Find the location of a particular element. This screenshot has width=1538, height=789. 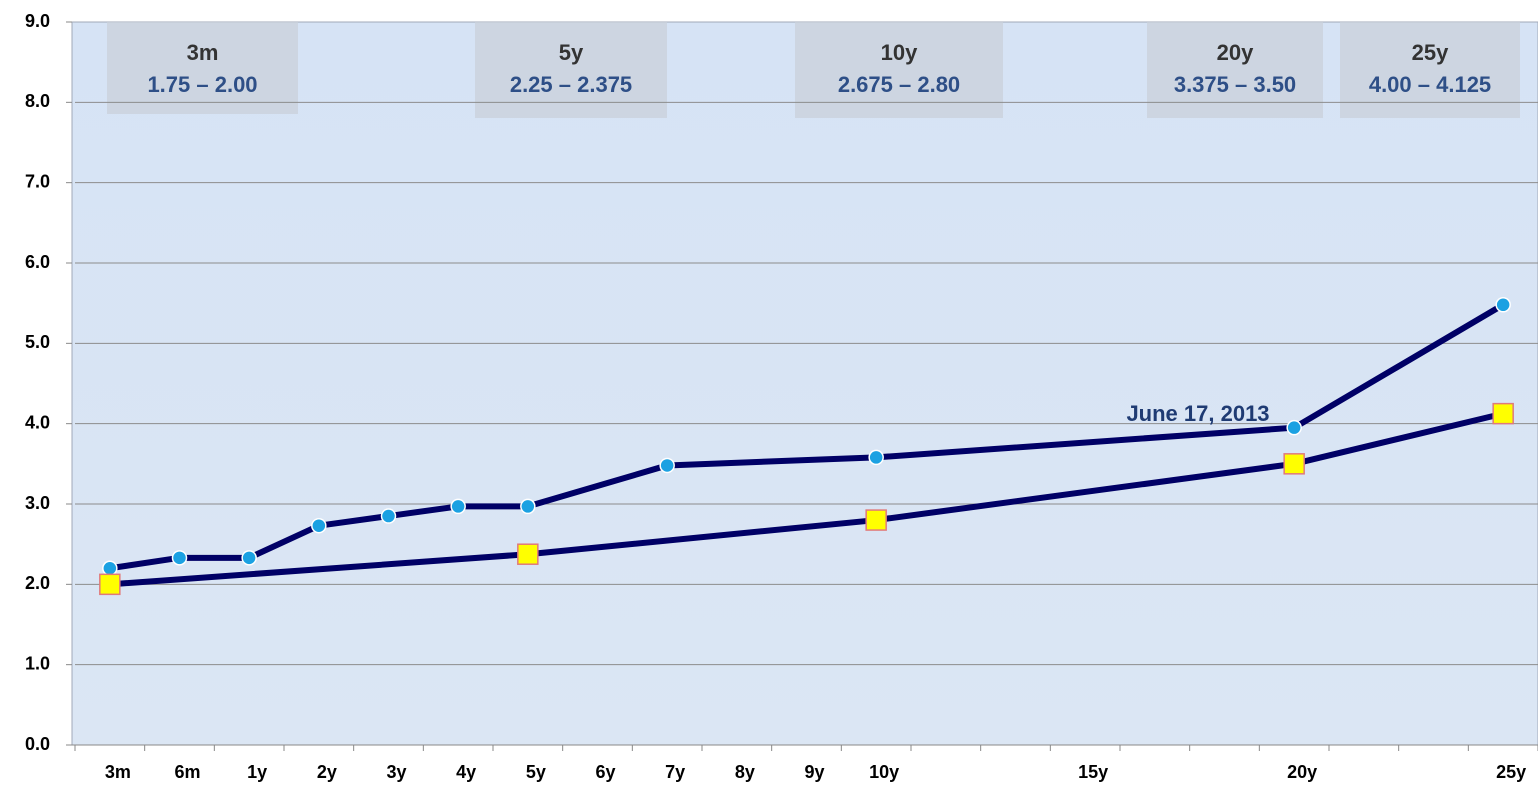

x-tick-label: 6y is located at coordinates (605, 772).